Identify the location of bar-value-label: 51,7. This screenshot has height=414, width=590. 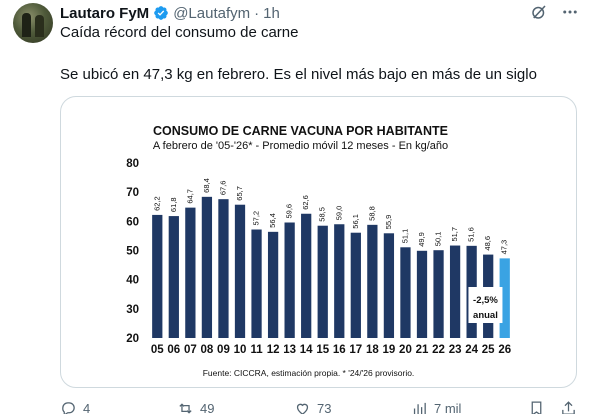
(454, 234).